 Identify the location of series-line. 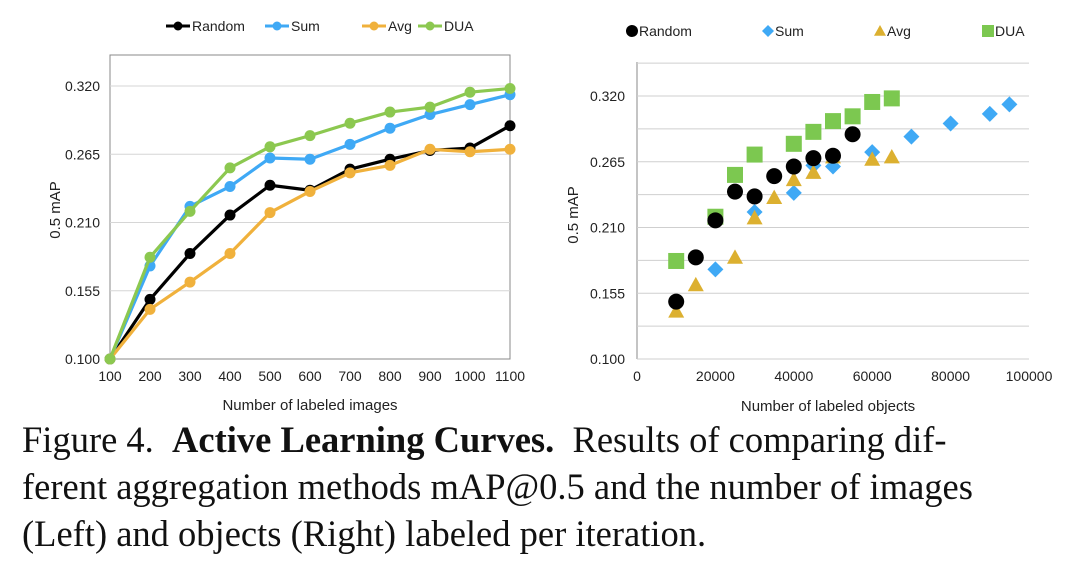
(309, 254).